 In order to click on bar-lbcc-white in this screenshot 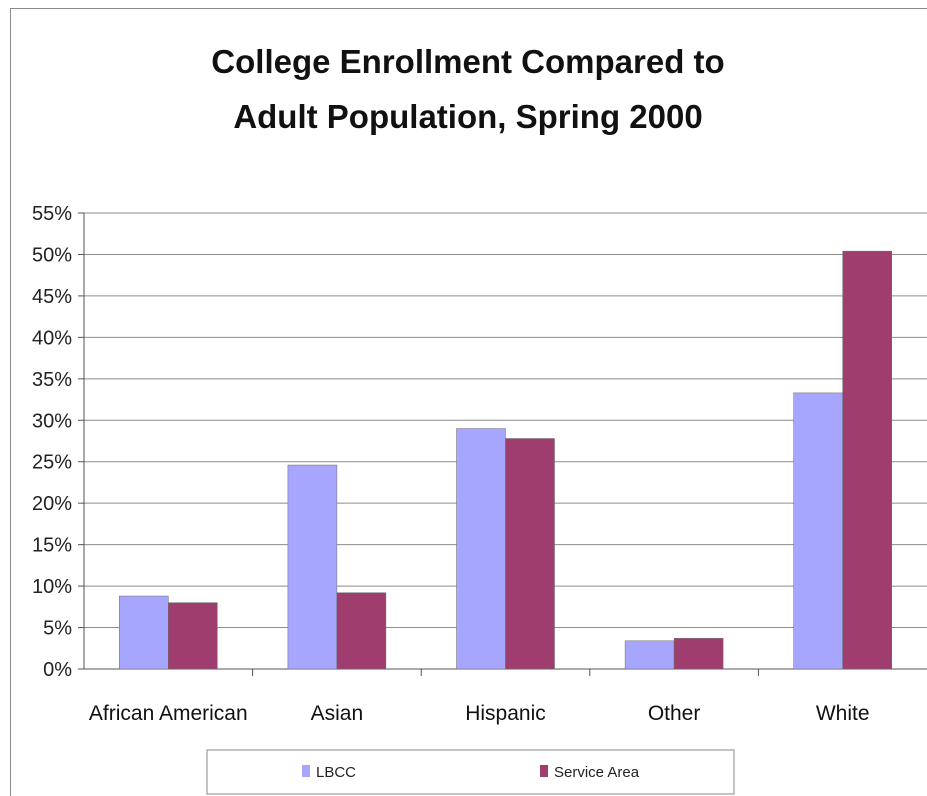, I will do `click(818, 531)`.